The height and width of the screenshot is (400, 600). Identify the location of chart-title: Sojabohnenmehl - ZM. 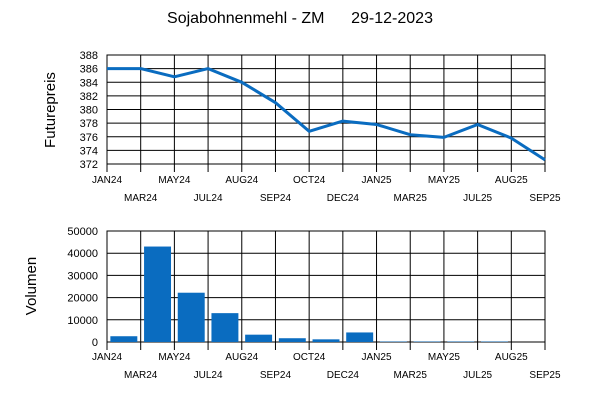
(246, 18).